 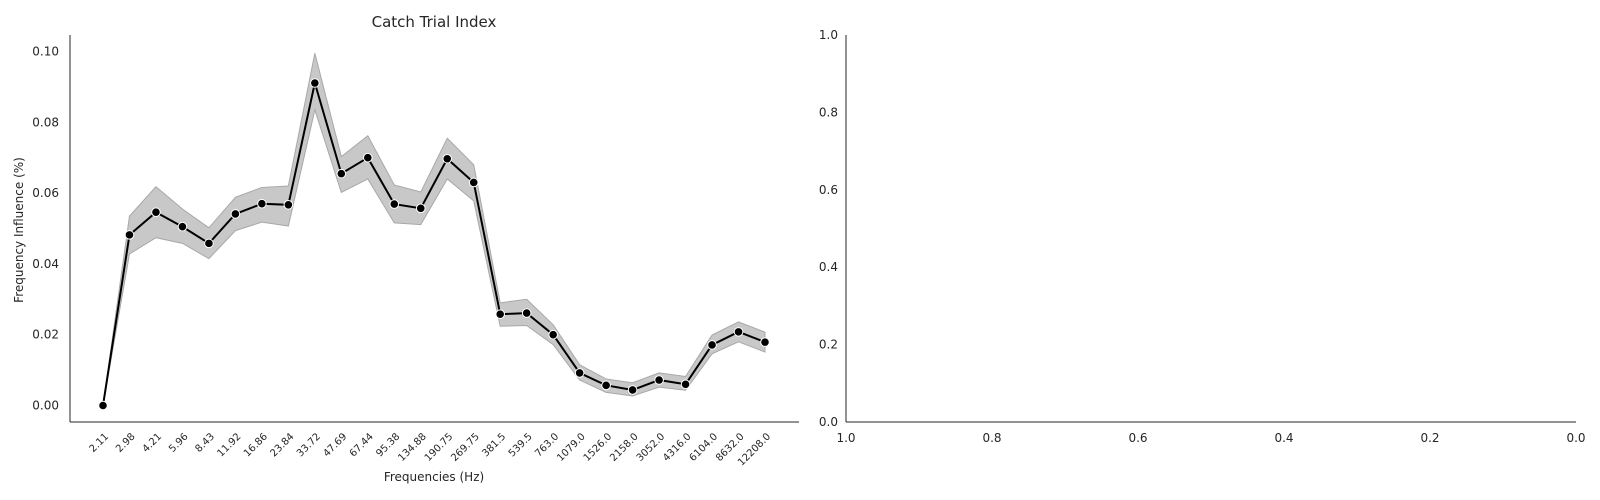 What do you see at coordinates (412, 447) in the screenshot?
I see `x-tick-label: 134.88` at bounding box center [412, 447].